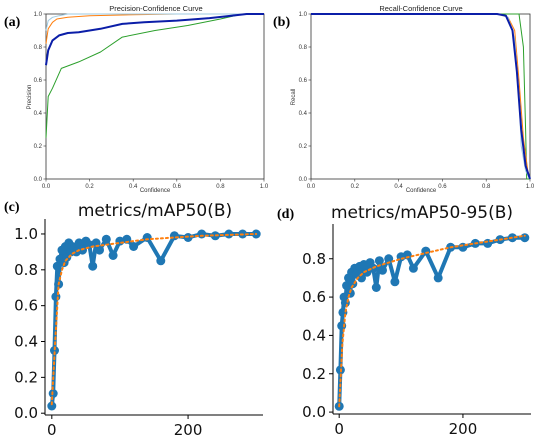 The image size is (550, 441). What do you see at coordinates (432, 321) in the screenshot?
I see `chart-d-smooth-line` at bounding box center [432, 321].